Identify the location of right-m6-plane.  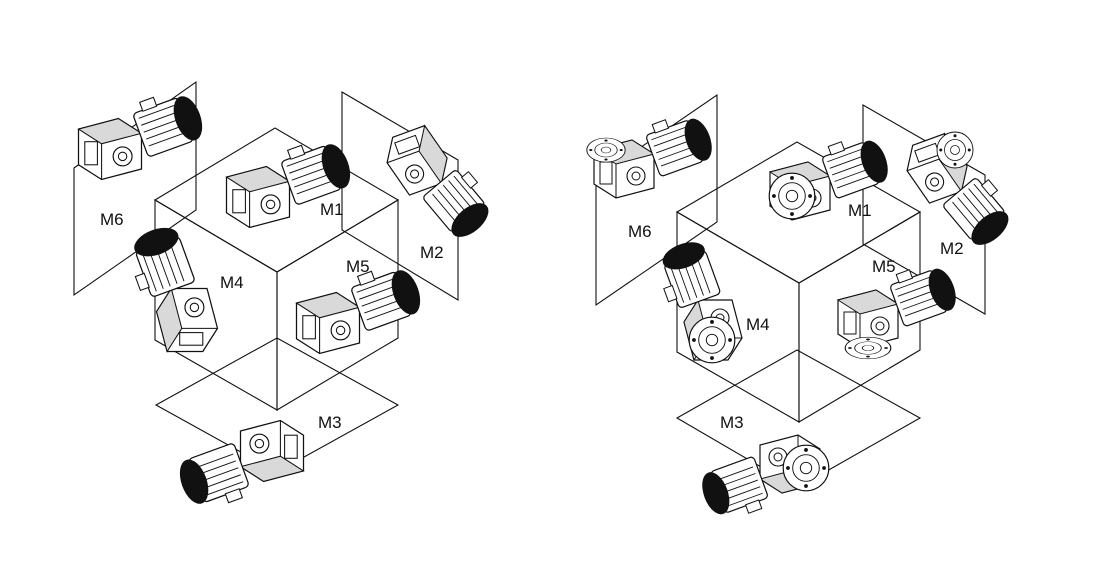
(656, 200).